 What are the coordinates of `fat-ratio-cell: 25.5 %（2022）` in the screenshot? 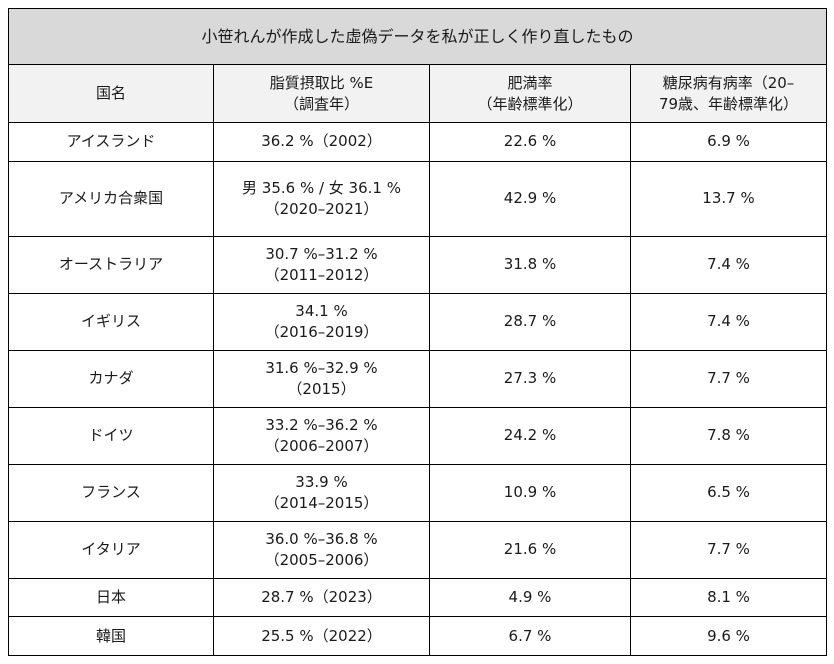 It's located at (321, 636).